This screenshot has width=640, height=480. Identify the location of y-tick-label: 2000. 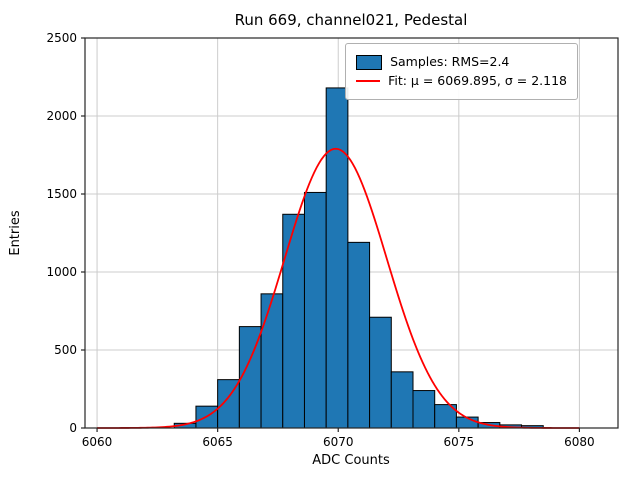
(61, 116).